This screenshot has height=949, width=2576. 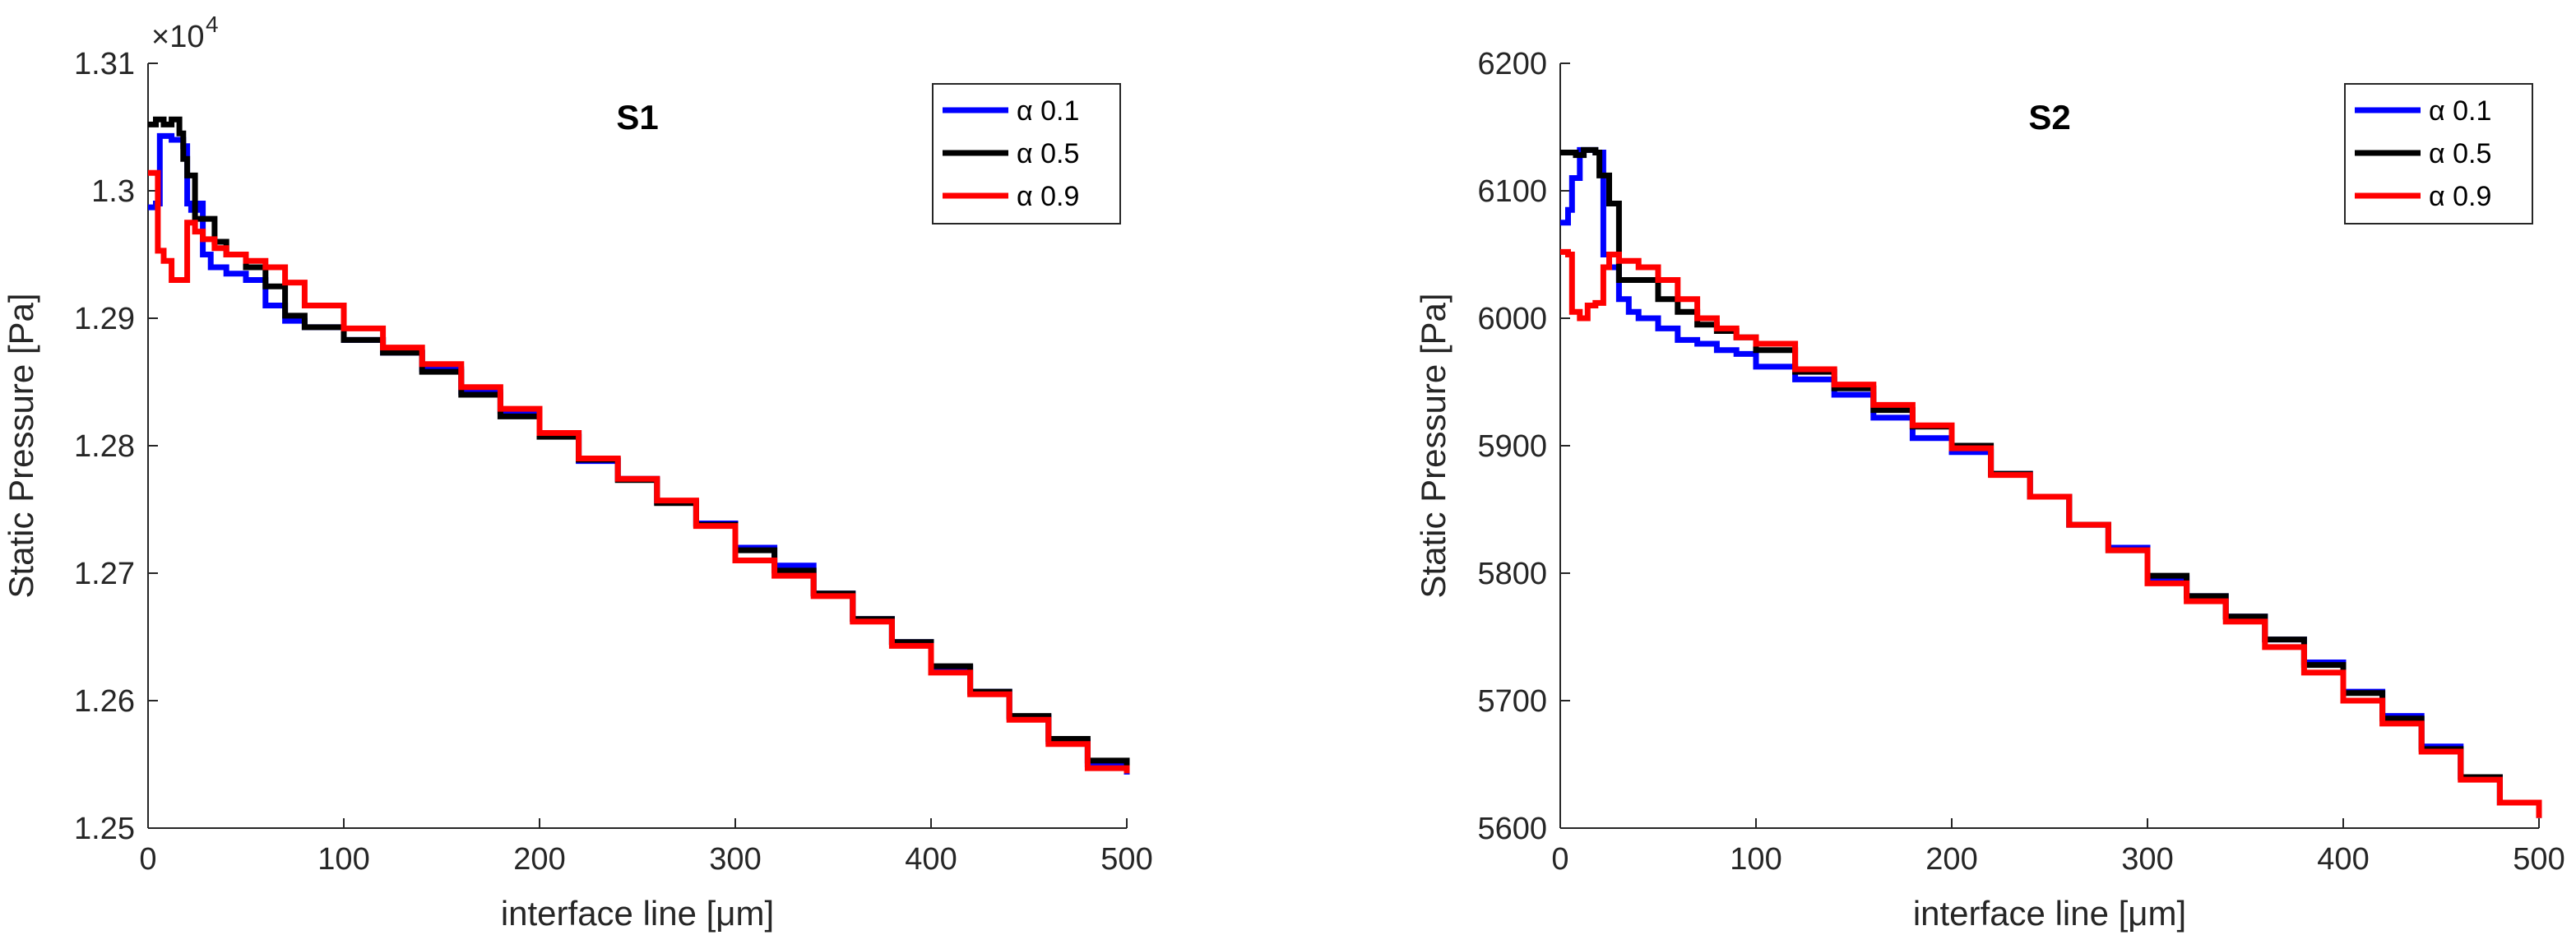 What do you see at coordinates (212, 24) in the screenshot?
I see `y-exponent-power: 4` at bounding box center [212, 24].